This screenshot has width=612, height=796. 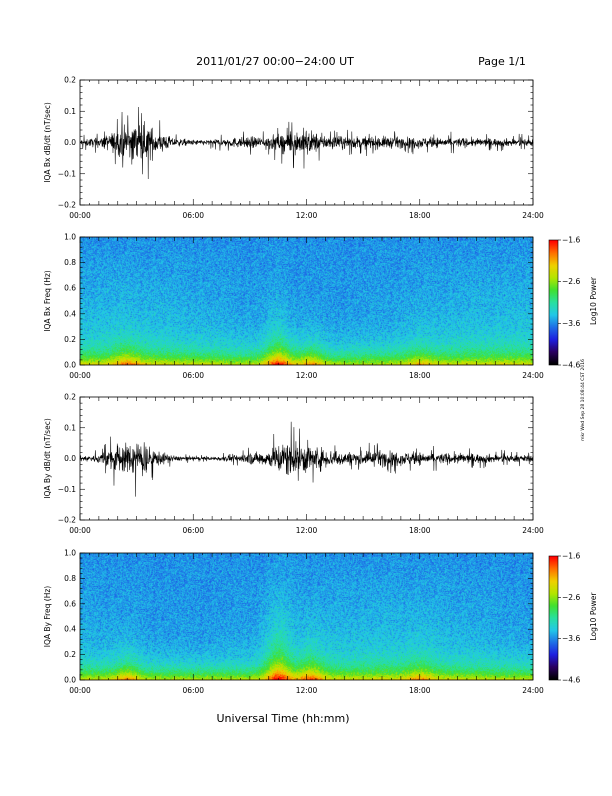 I want to click on y-axis-title: IQA Bx Freq (Hz), so click(x=47, y=301).